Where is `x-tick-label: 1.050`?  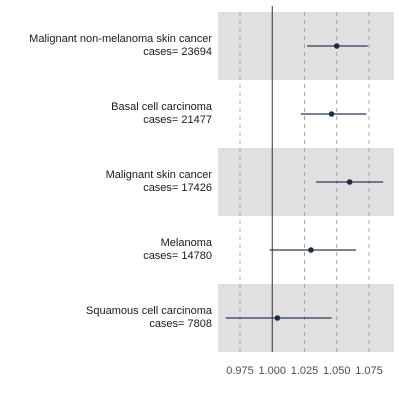 x-tick-label: 1.050 is located at coordinates (337, 371).